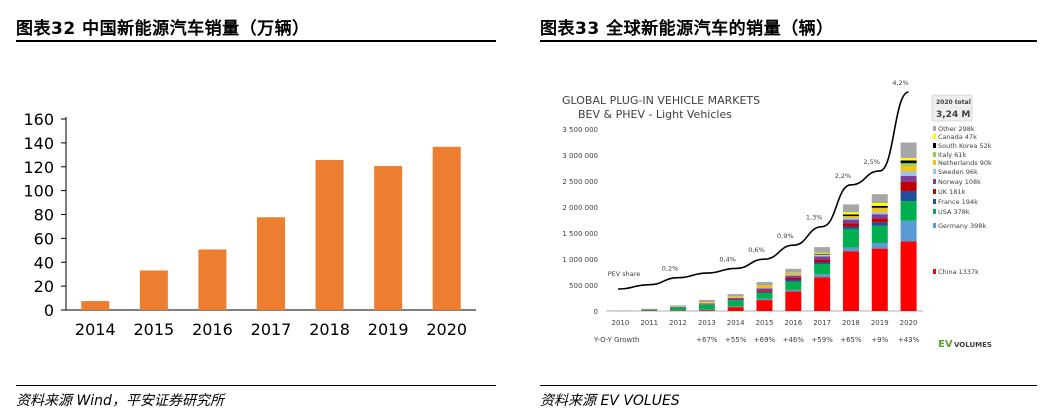 The image size is (1041, 420). I want to click on pev-share-label: 0,6%, so click(756, 250).